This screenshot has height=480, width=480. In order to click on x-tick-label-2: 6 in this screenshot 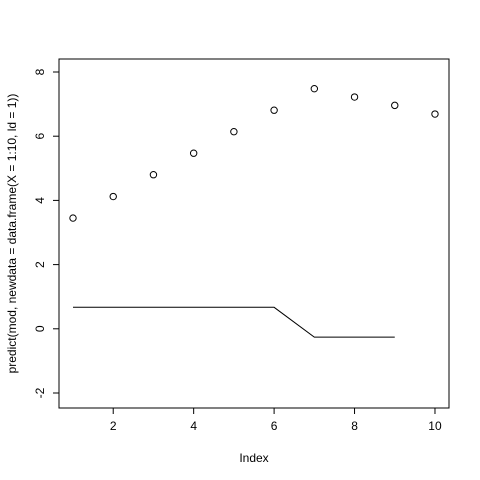, I will do `click(274, 426)`.